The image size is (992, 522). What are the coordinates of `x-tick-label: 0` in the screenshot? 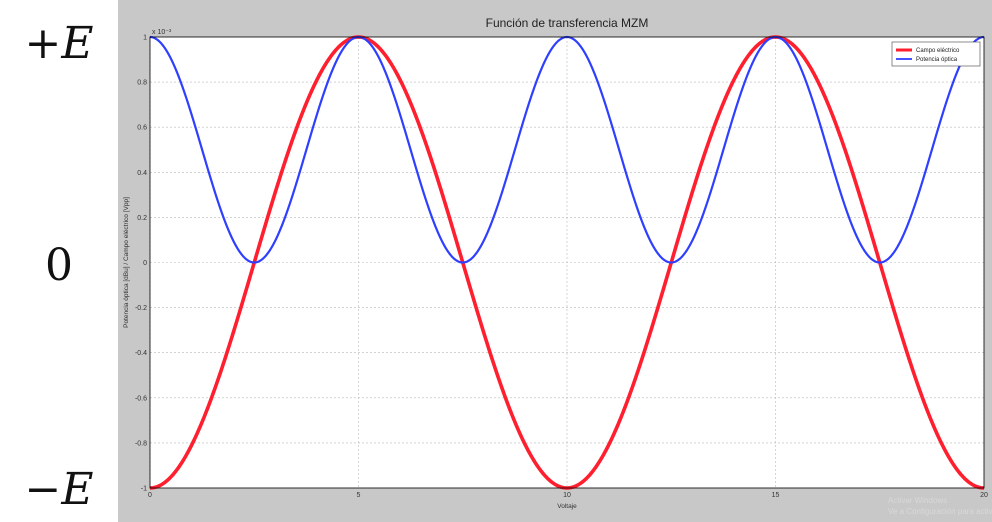 It's located at (150, 495).